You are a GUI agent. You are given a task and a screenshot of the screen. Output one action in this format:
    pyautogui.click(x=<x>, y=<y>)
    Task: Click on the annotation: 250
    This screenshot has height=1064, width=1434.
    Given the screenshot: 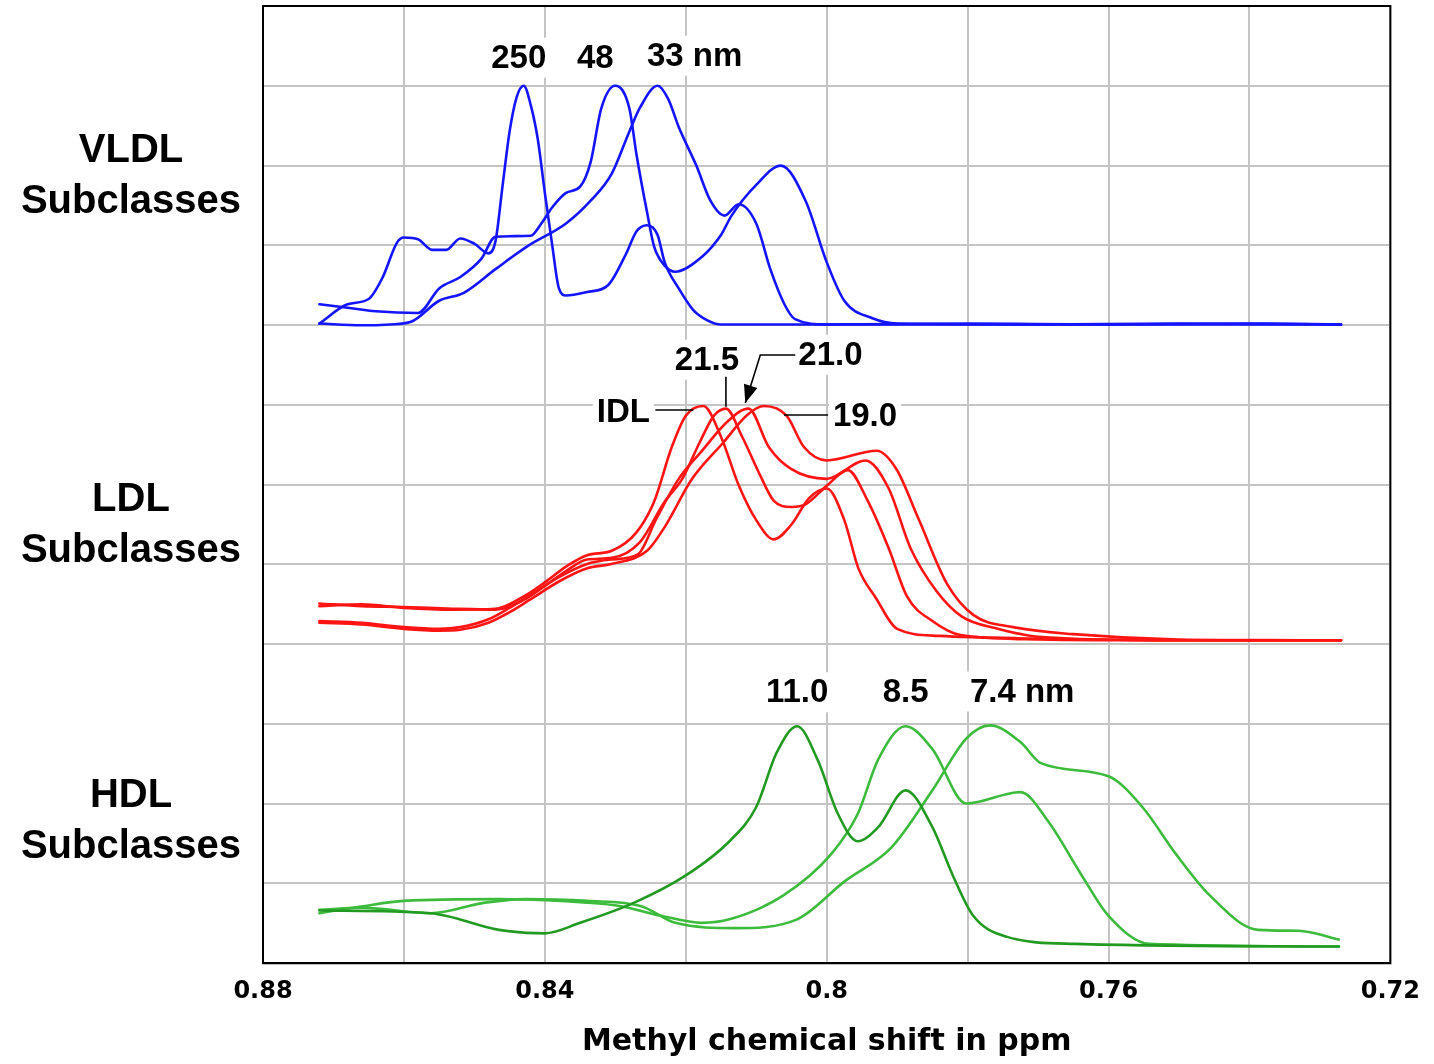 What is the action you would take?
    pyautogui.click(x=519, y=56)
    